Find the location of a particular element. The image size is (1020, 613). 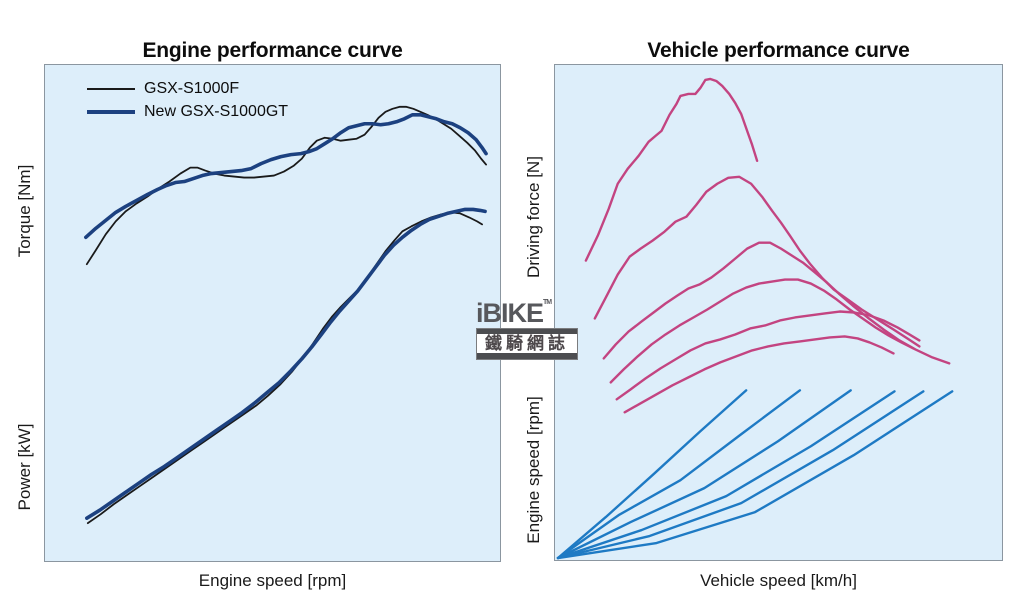

torque-curve-gsx-s1000f is located at coordinates (286, 185).